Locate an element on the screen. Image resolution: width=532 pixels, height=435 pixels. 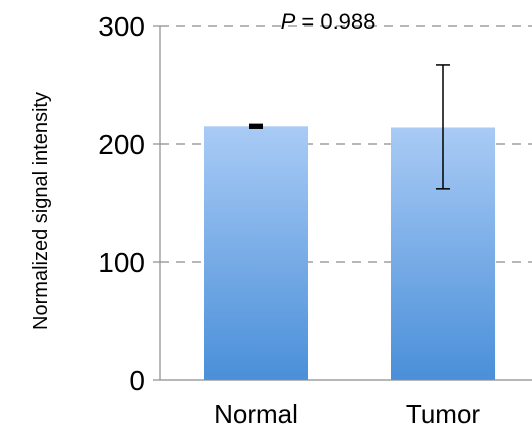
p-value-annotation: P = 0.988 is located at coordinates (328, 21).